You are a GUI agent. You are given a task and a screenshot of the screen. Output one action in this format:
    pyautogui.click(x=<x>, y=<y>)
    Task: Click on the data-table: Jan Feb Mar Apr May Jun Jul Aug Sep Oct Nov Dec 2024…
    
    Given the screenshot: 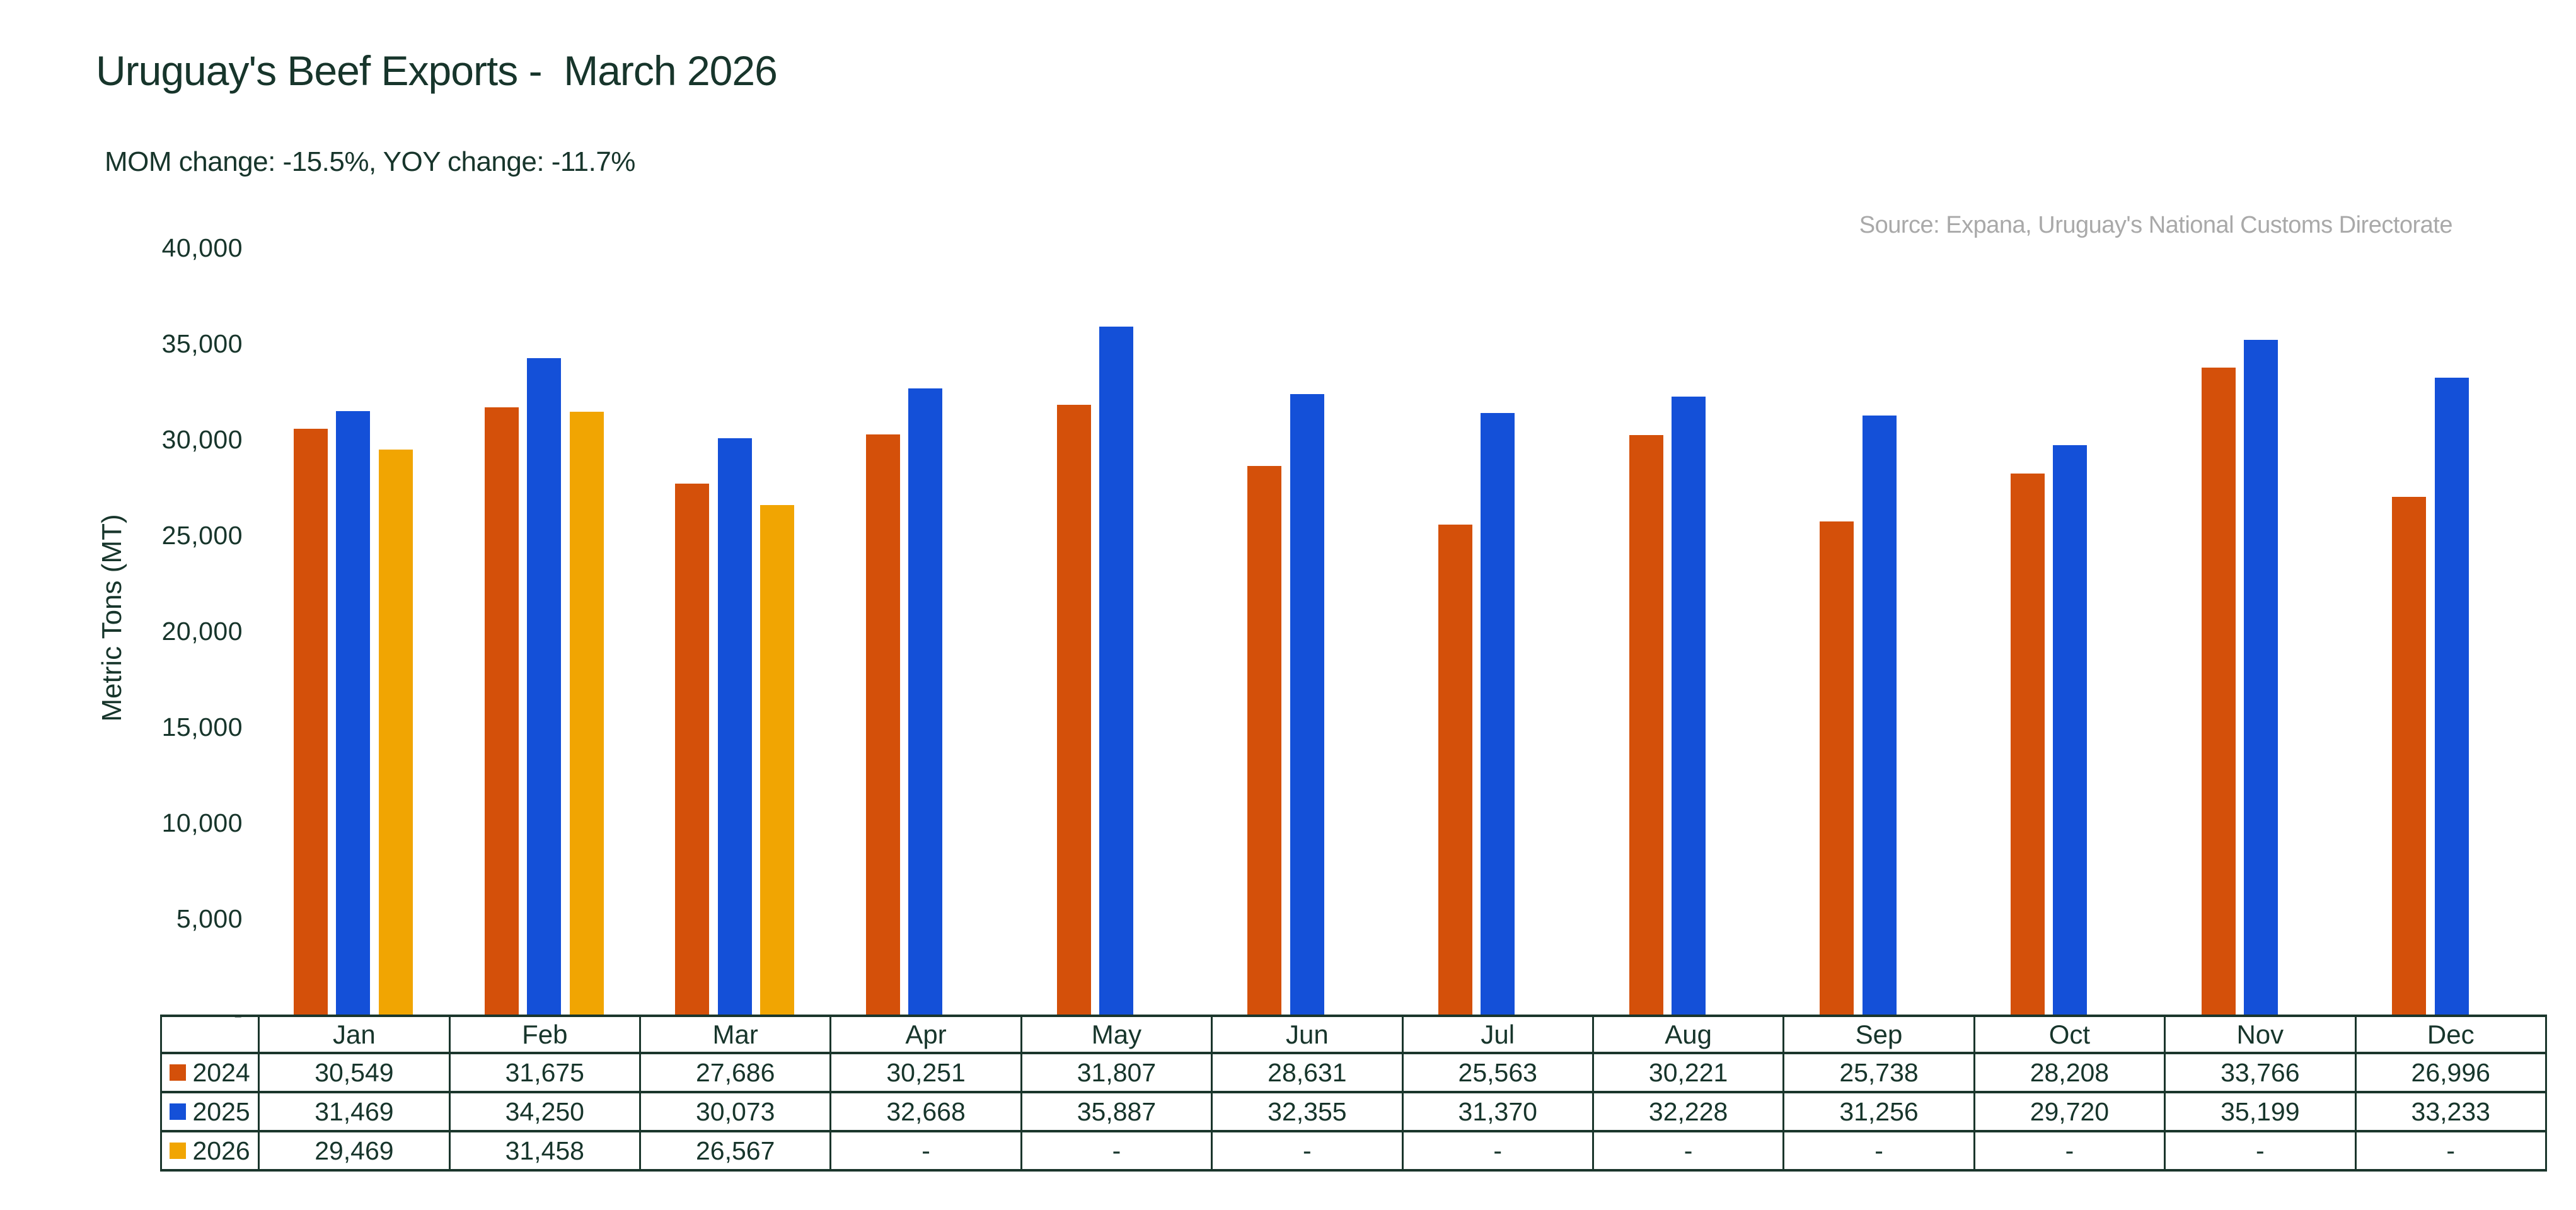 What is the action you would take?
    pyautogui.click(x=1353, y=1093)
    